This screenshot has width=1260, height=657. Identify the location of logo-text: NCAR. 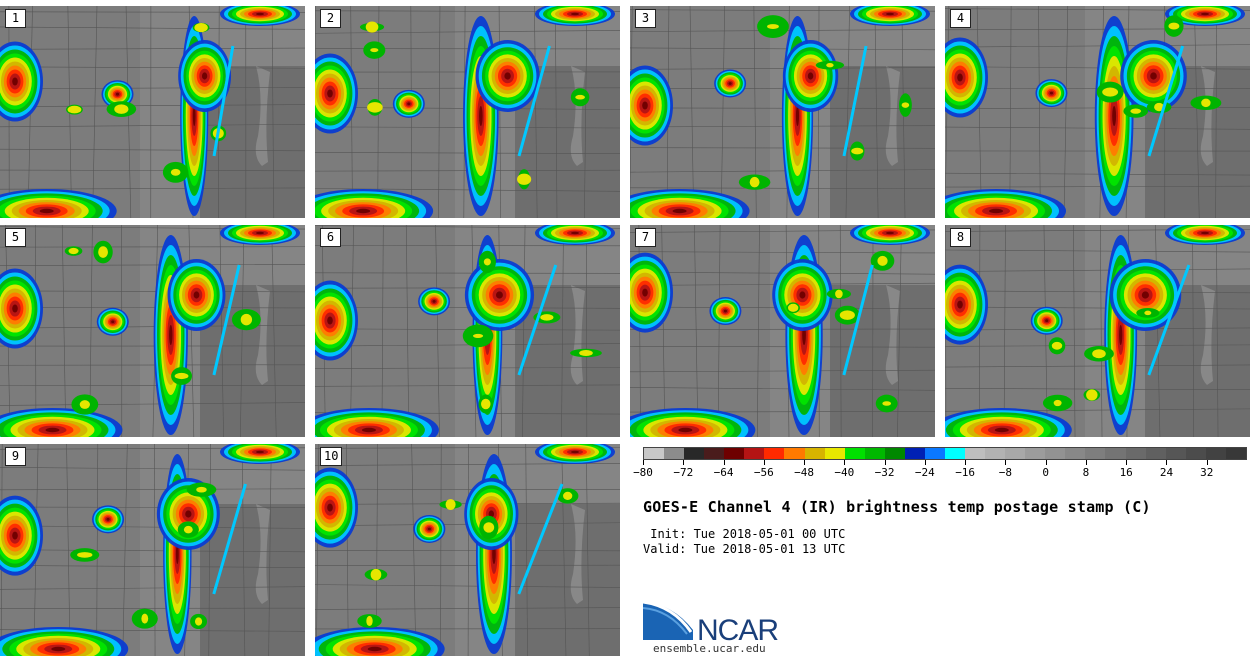
(737, 629).